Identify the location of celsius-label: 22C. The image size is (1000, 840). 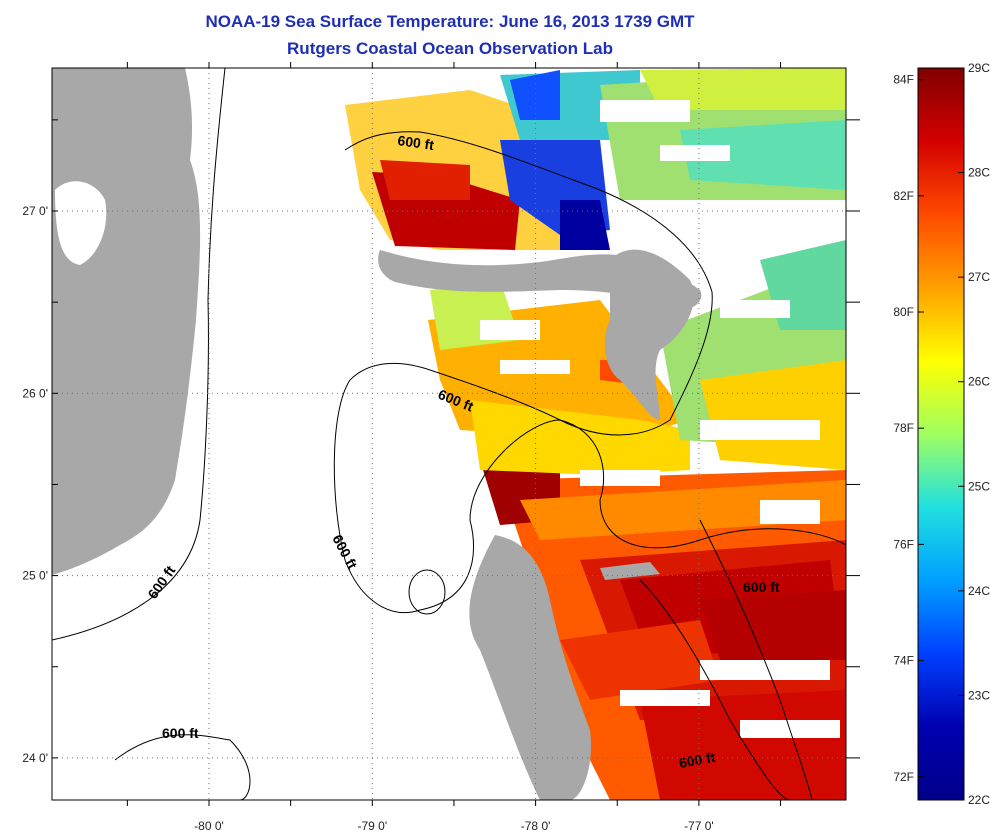
(979, 800).